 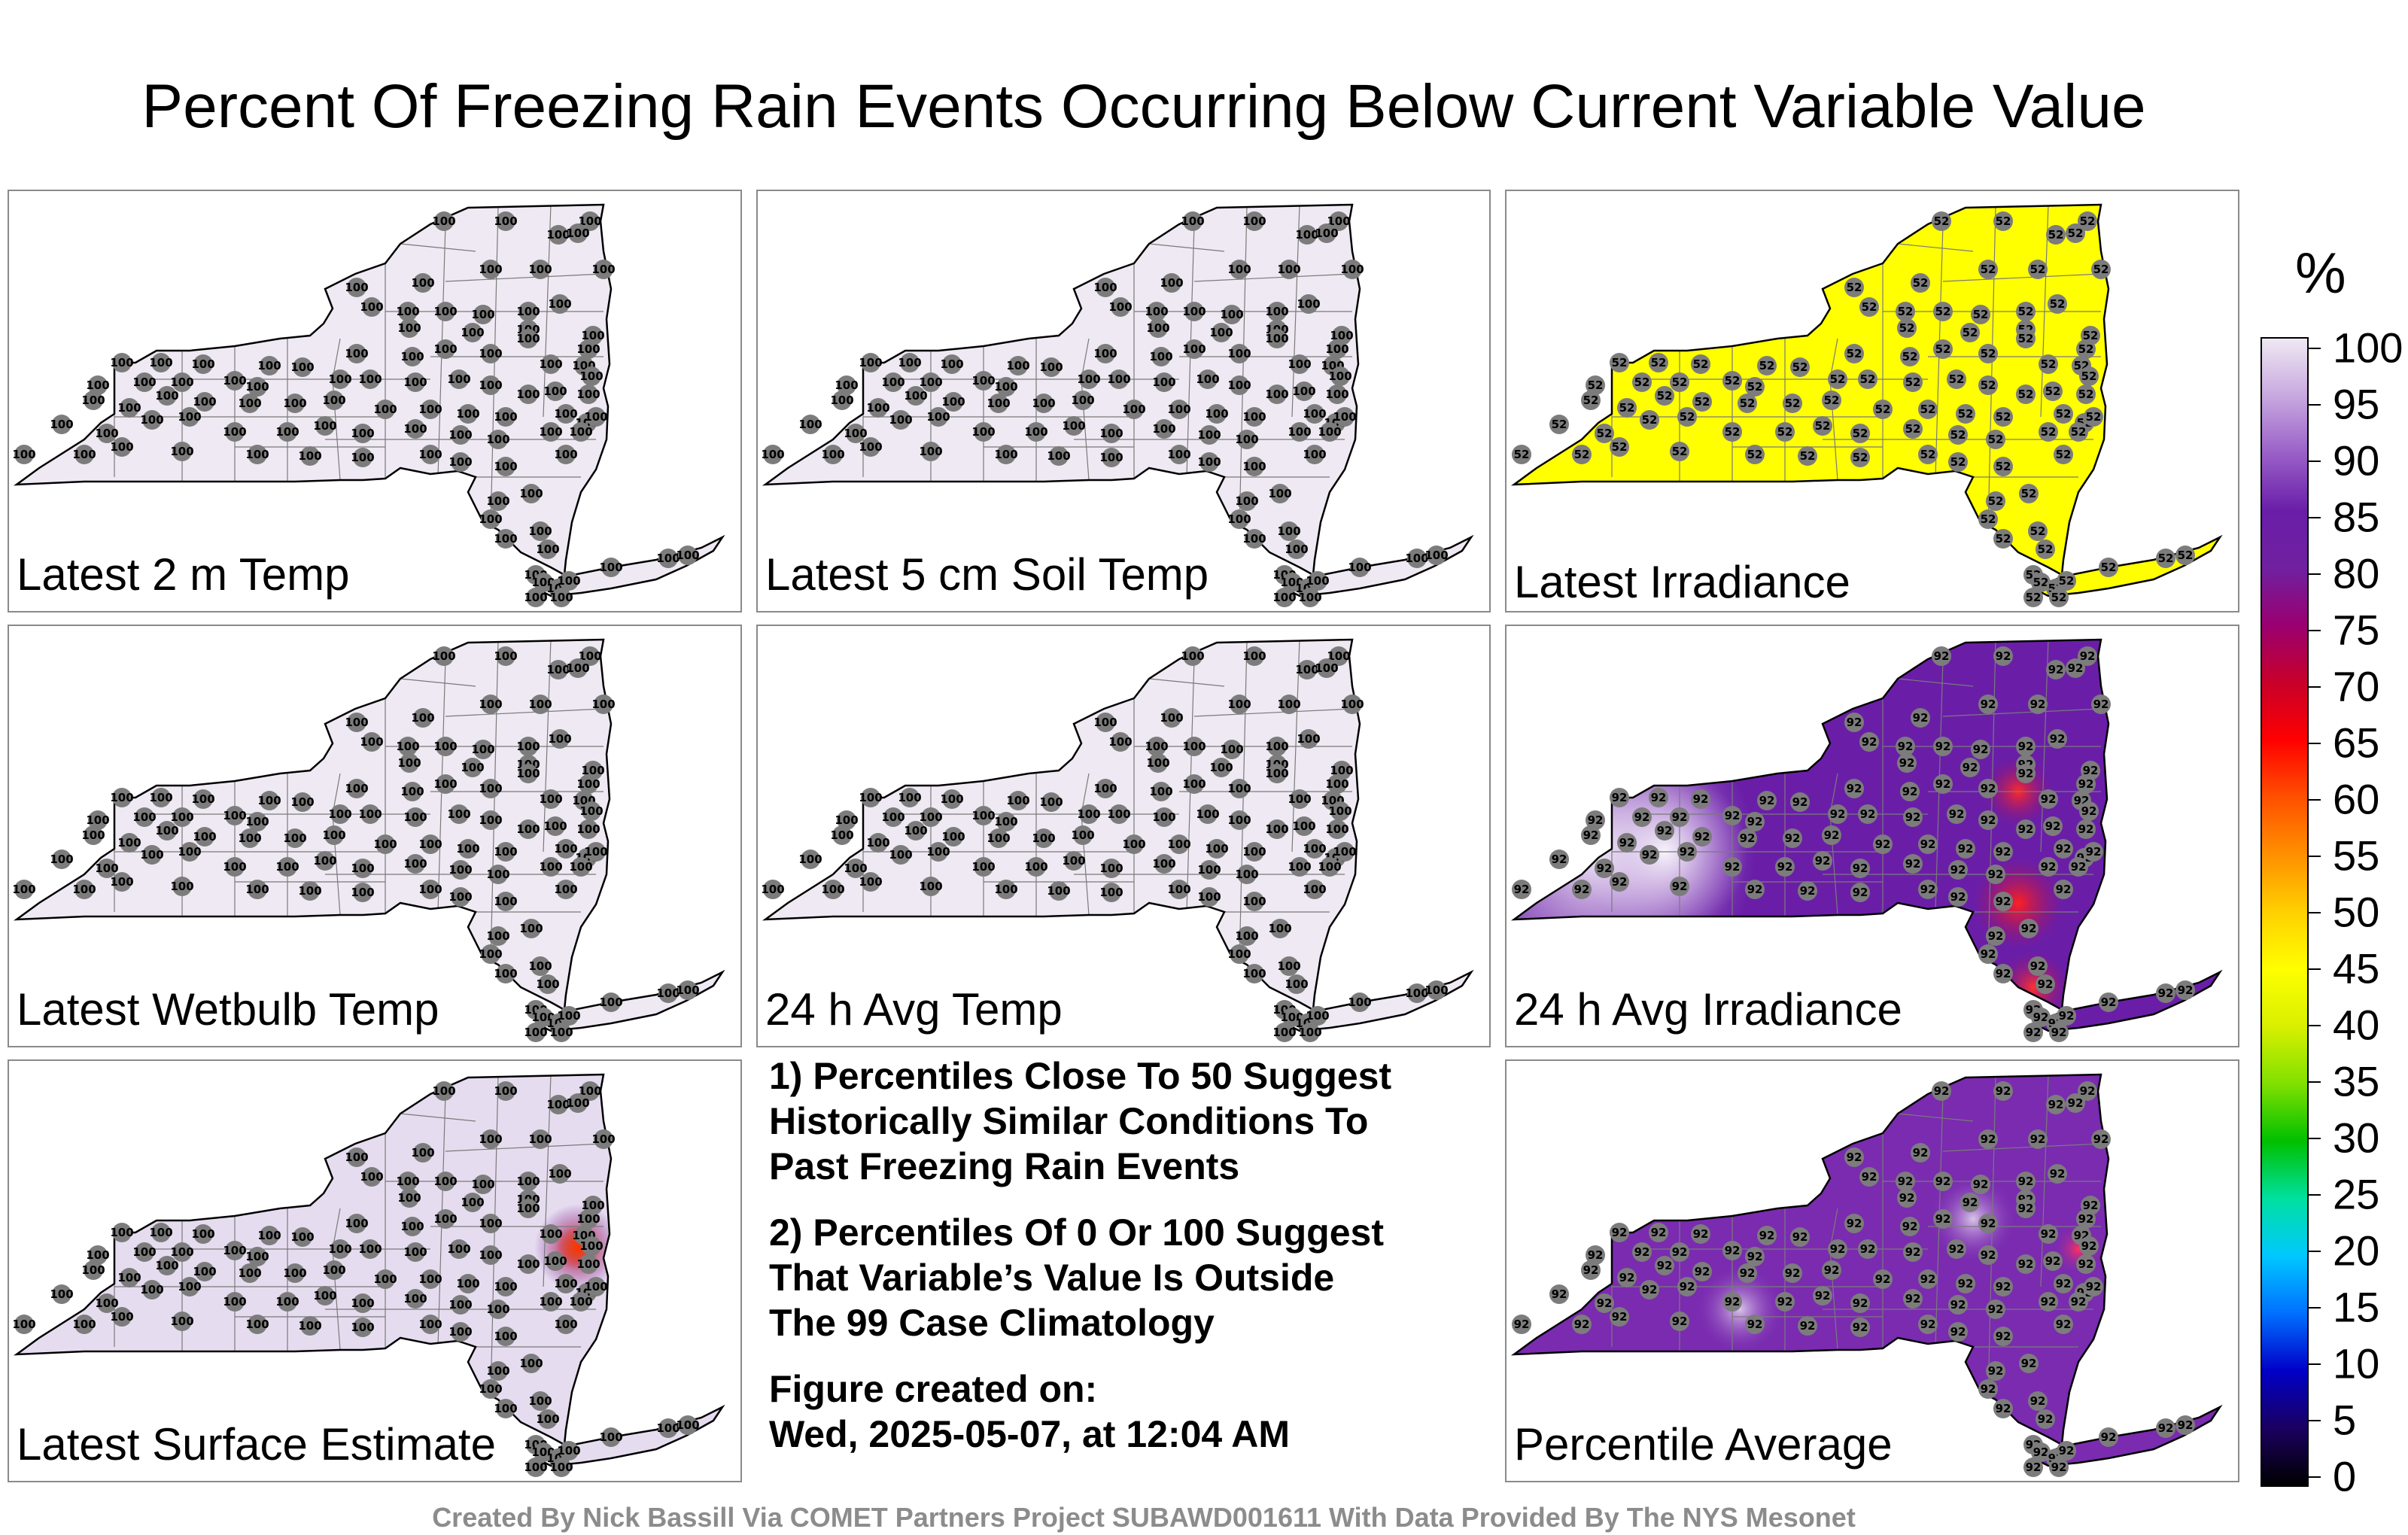 I want to click on created-label: Figure created on:, so click(x=933, y=1389).